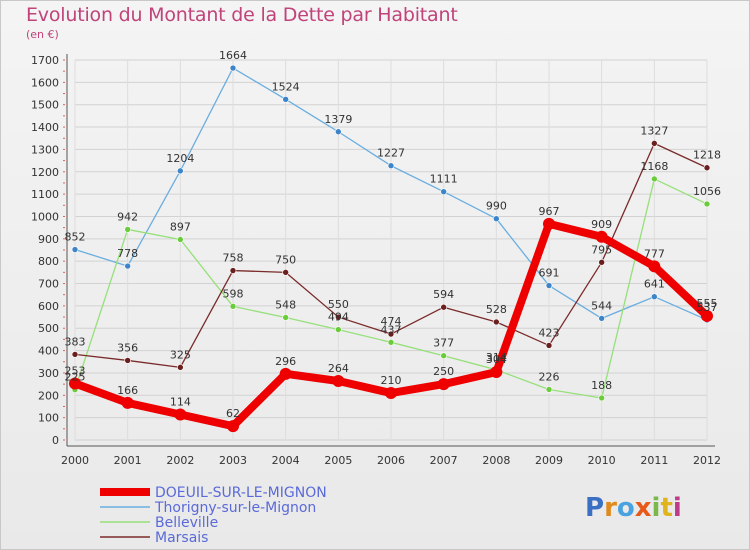 The width and height of the screenshot is (750, 550). I want to click on y-tick-label: 1400, so click(45, 127).